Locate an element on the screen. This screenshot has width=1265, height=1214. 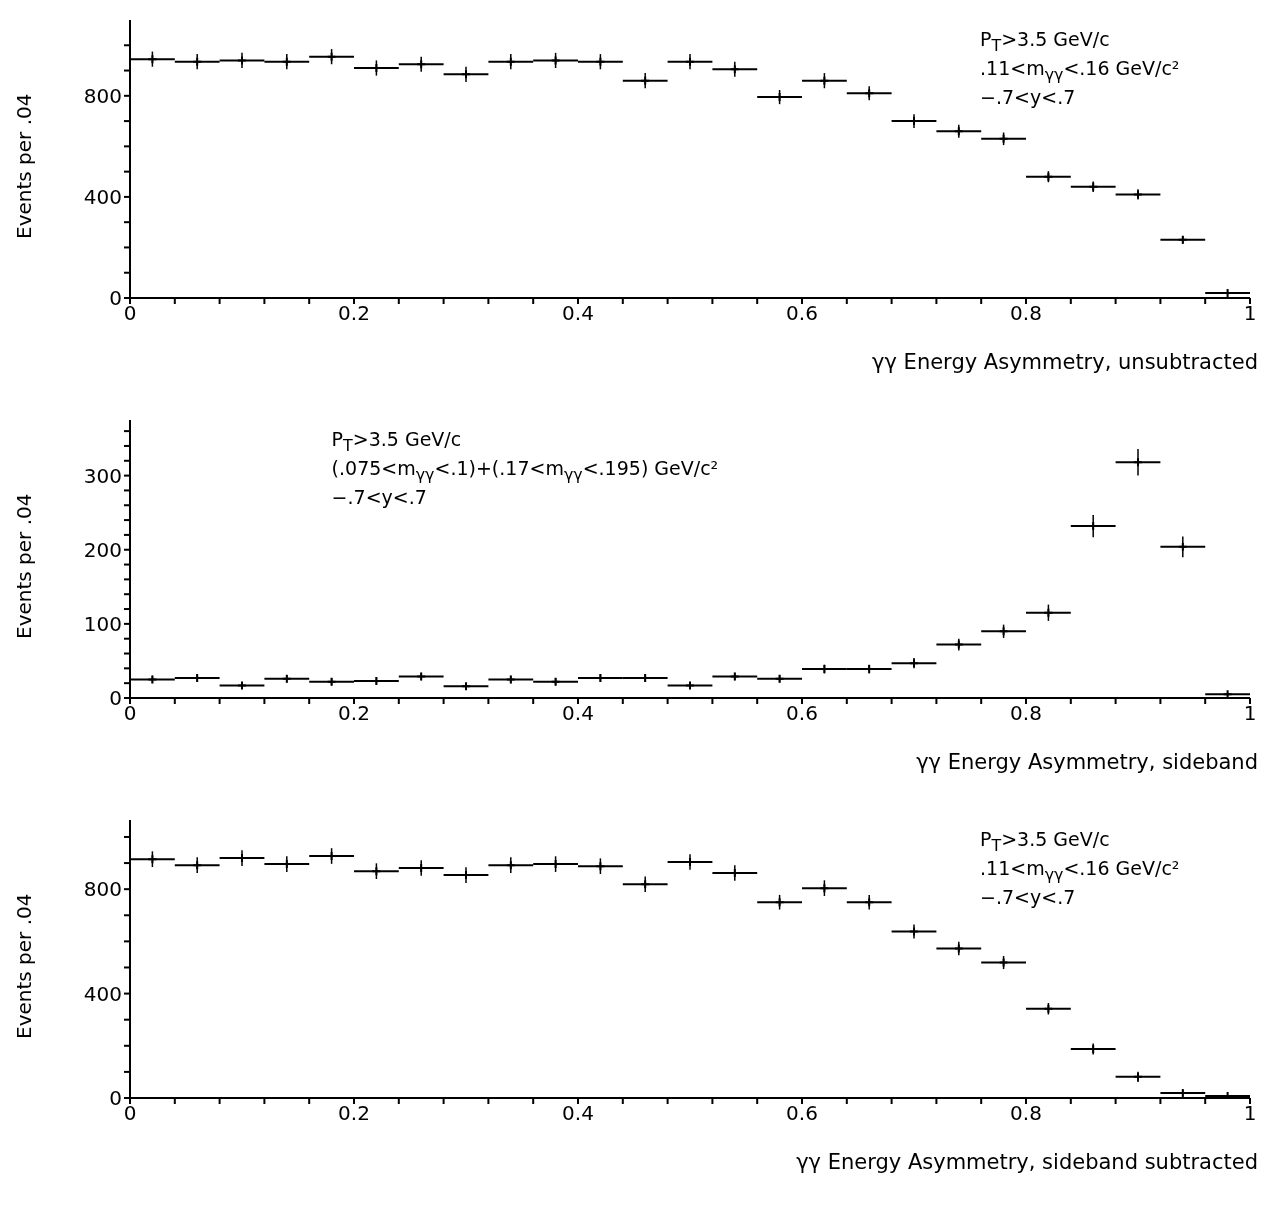
x-axis-title: γγ Energy Asymmetry, unsubtracted is located at coordinates (1065, 362).